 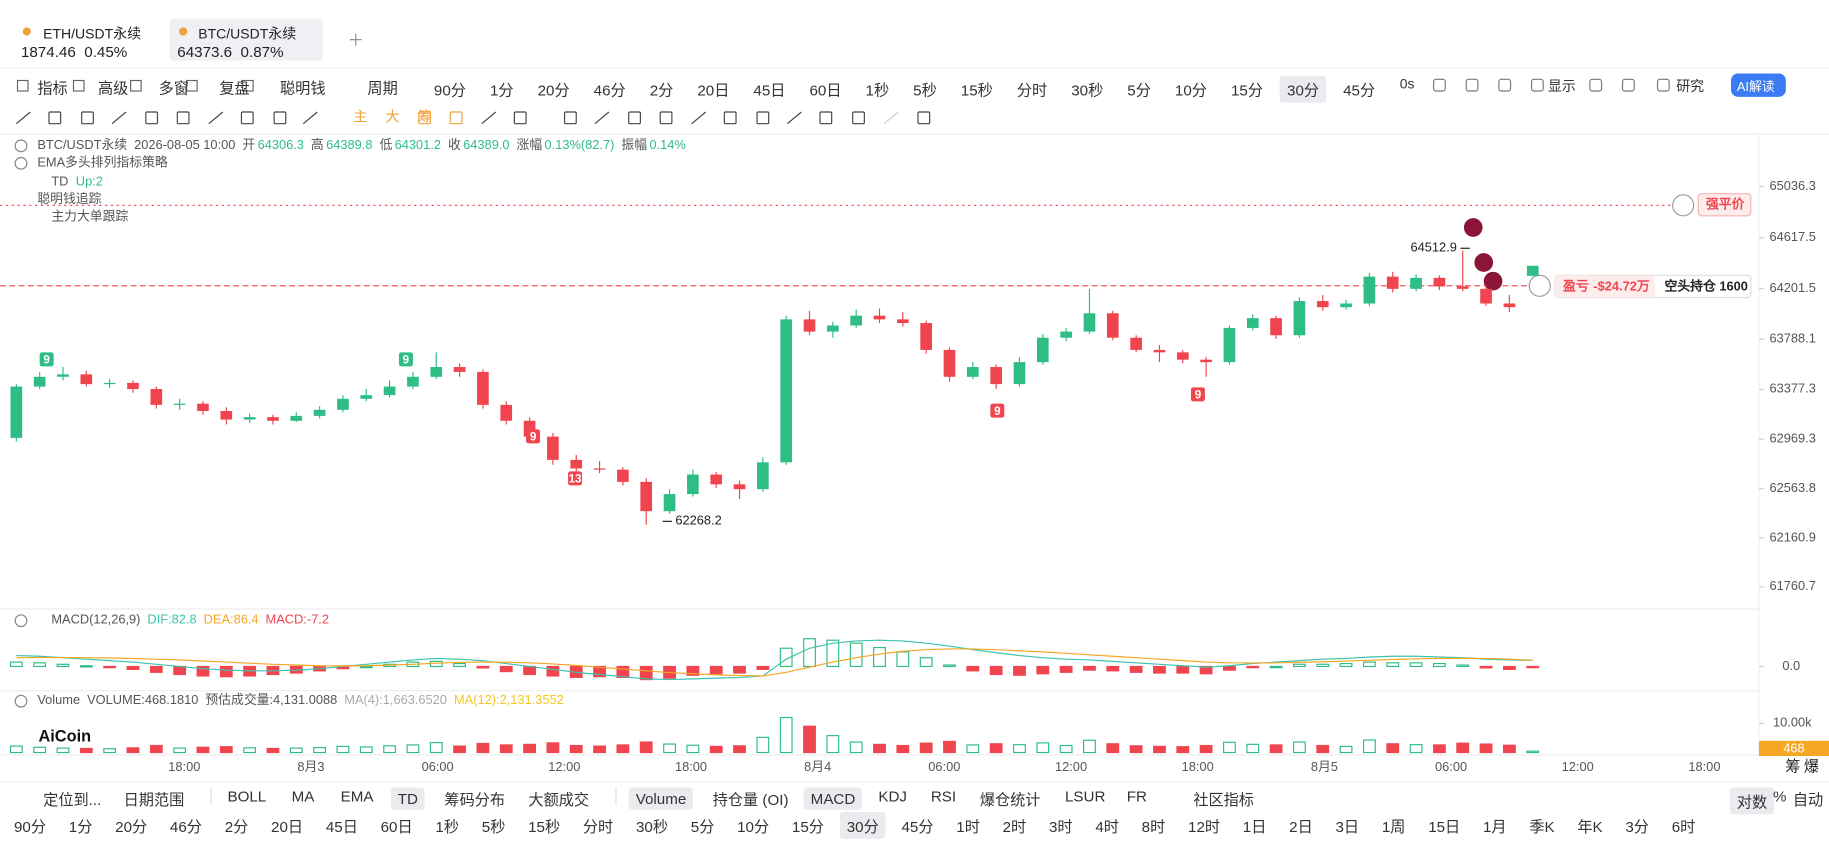 I want to click on period-label: 周期, so click(x=382, y=87).